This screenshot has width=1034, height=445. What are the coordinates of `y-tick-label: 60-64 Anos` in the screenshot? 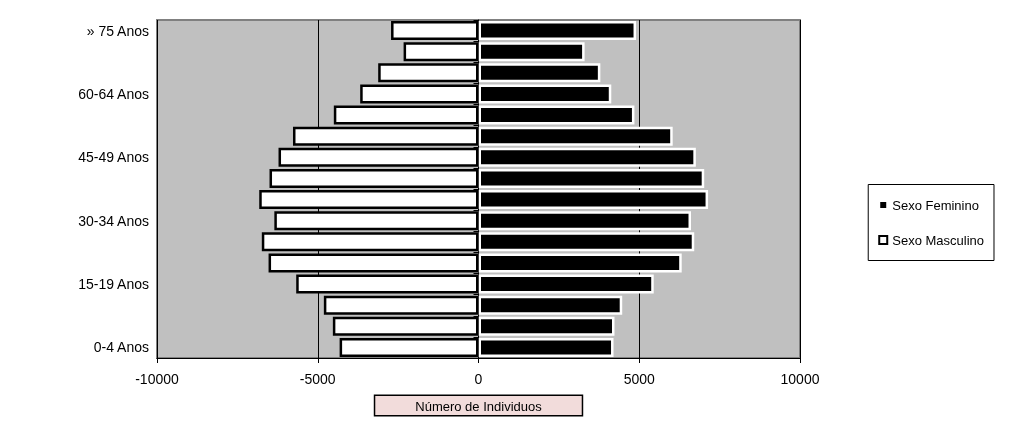 It's located at (113, 93).